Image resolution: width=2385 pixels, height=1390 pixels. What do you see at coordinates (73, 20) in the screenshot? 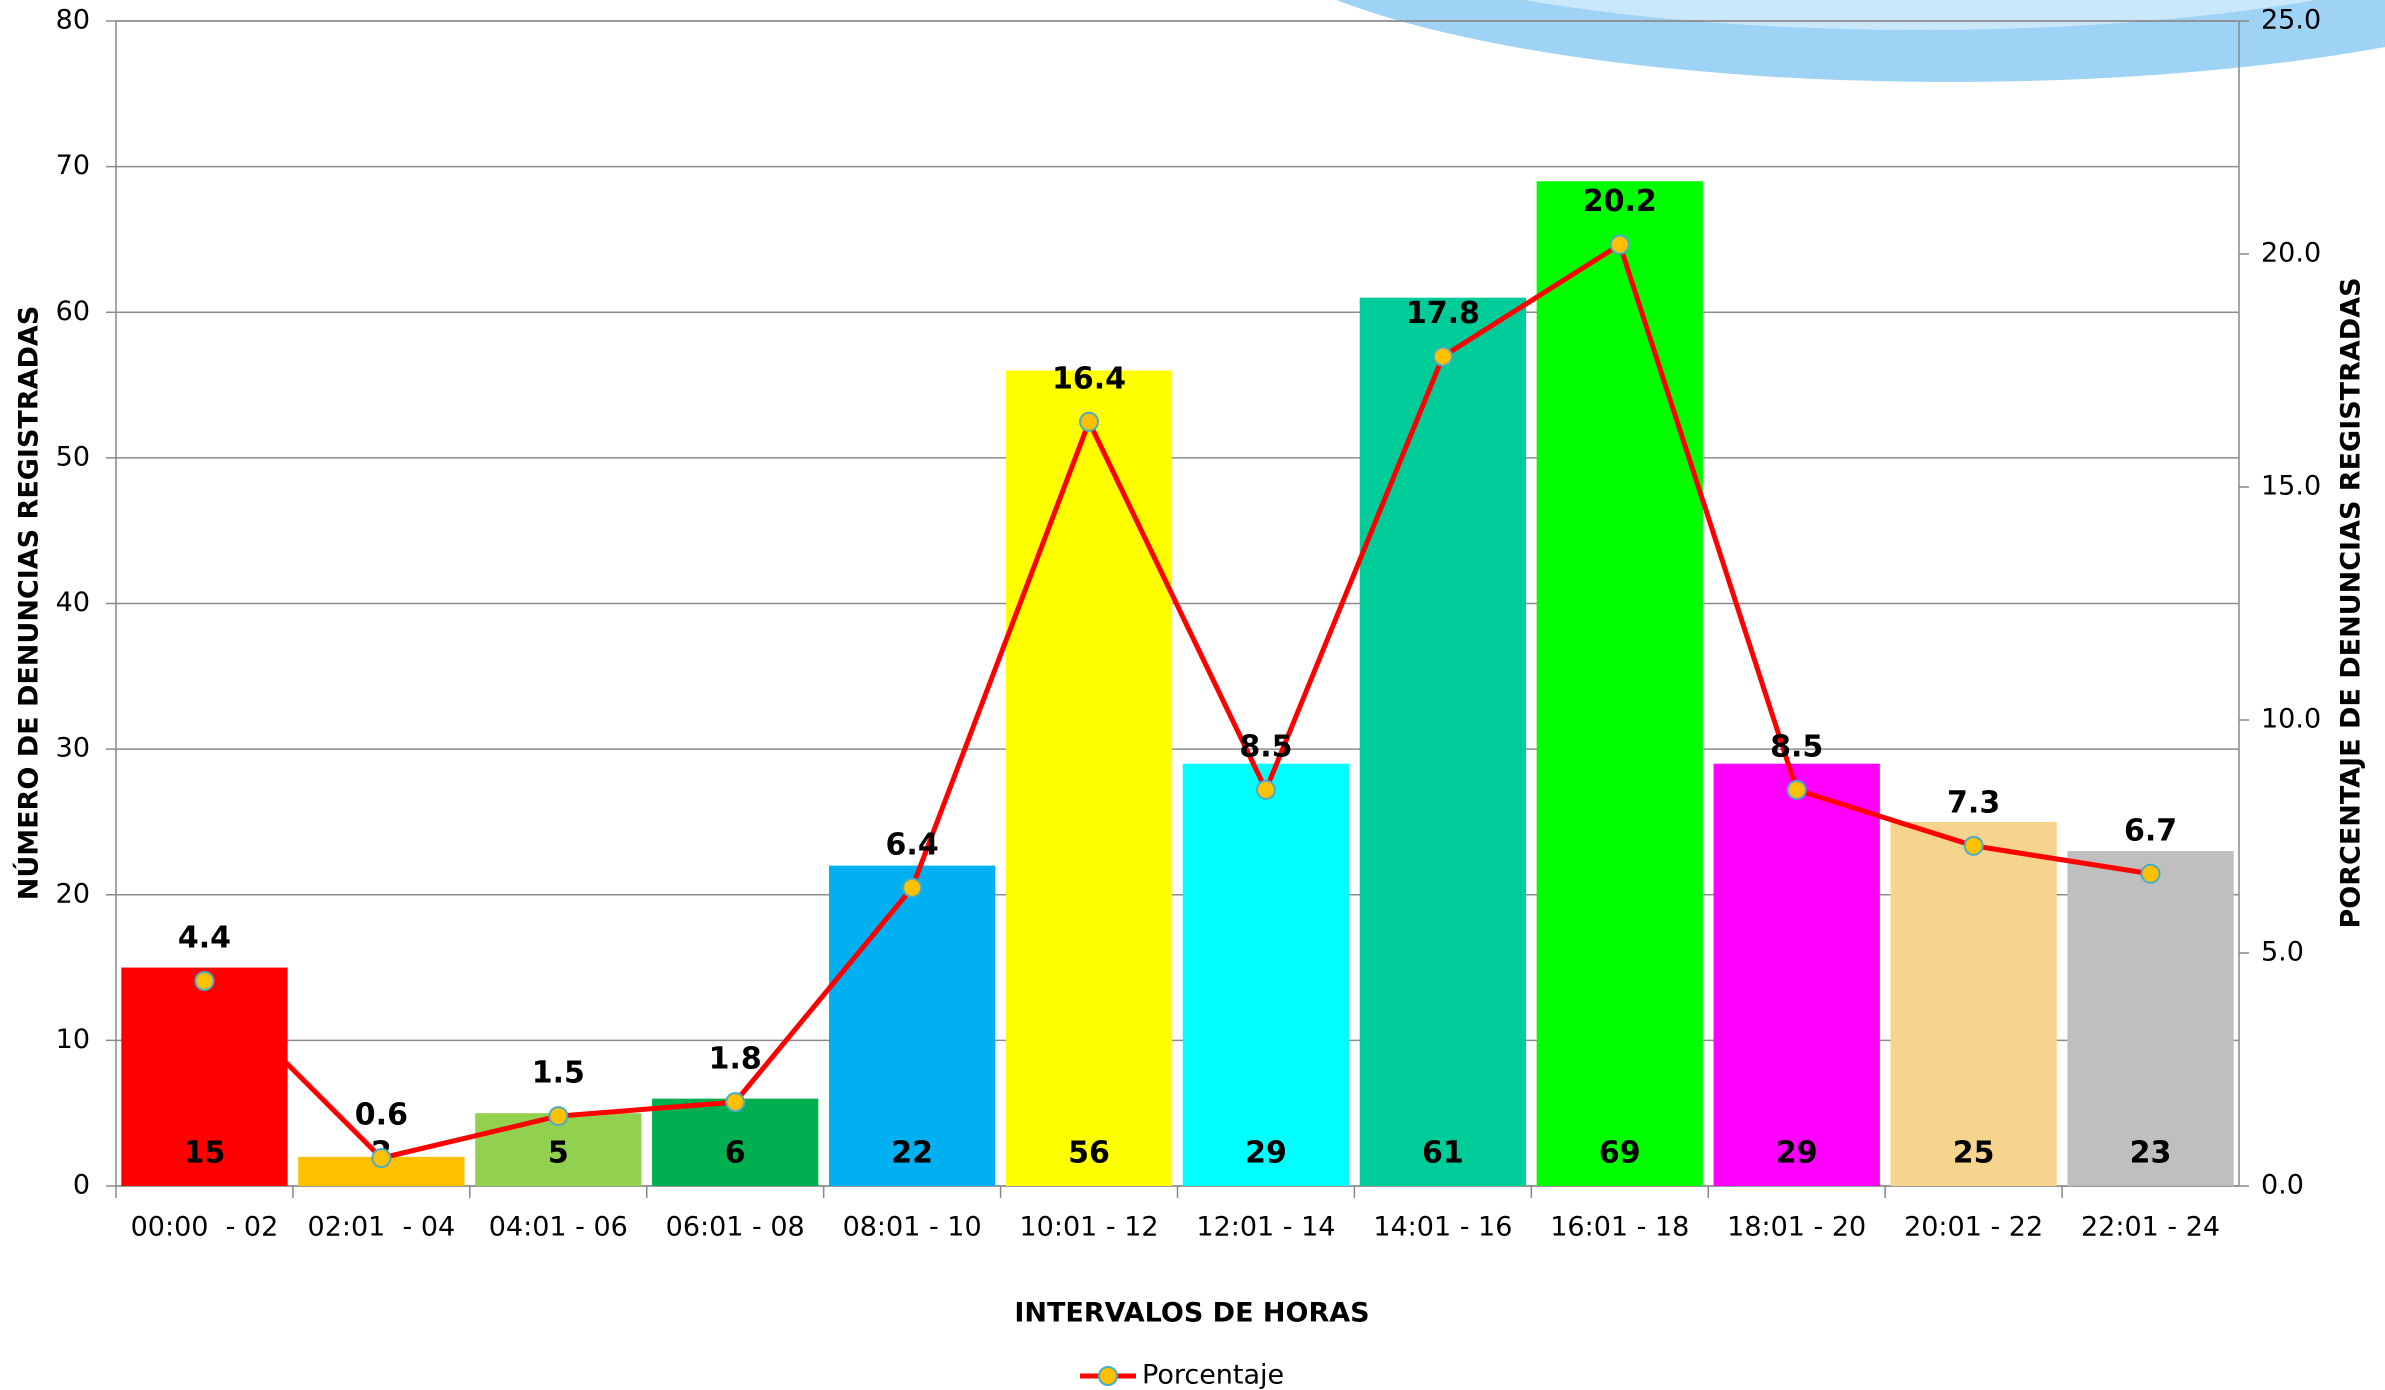
I see `y-tick-label: 80` at bounding box center [73, 20].